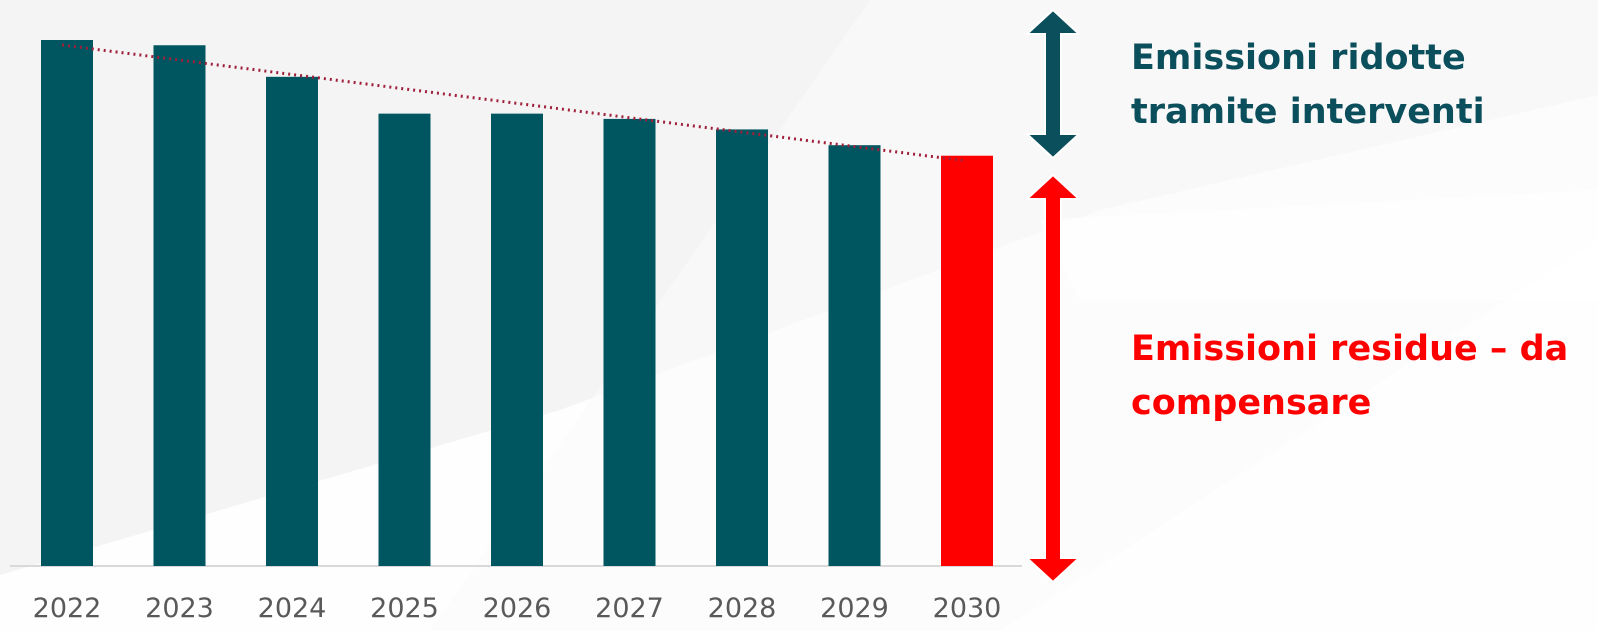 This screenshot has width=1598, height=631. What do you see at coordinates (1308, 85) in the screenshot?
I see `reduced-emissions-label: Emissioni ridotte tramite interventi` at bounding box center [1308, 85].